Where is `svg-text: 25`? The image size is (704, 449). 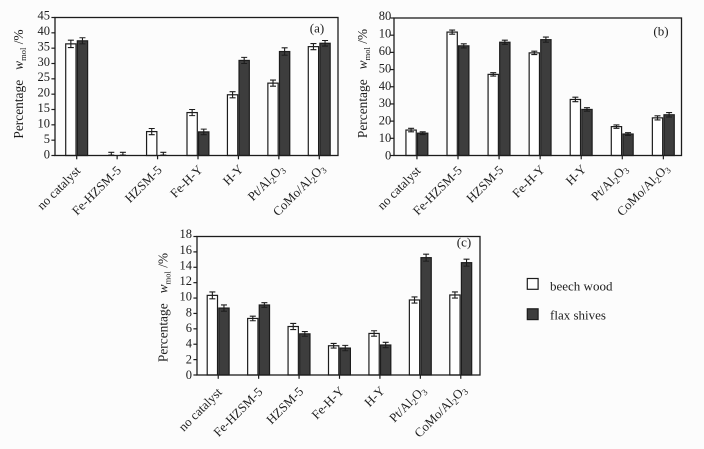
svg-text: 25 is located at coordinates (44, 77).